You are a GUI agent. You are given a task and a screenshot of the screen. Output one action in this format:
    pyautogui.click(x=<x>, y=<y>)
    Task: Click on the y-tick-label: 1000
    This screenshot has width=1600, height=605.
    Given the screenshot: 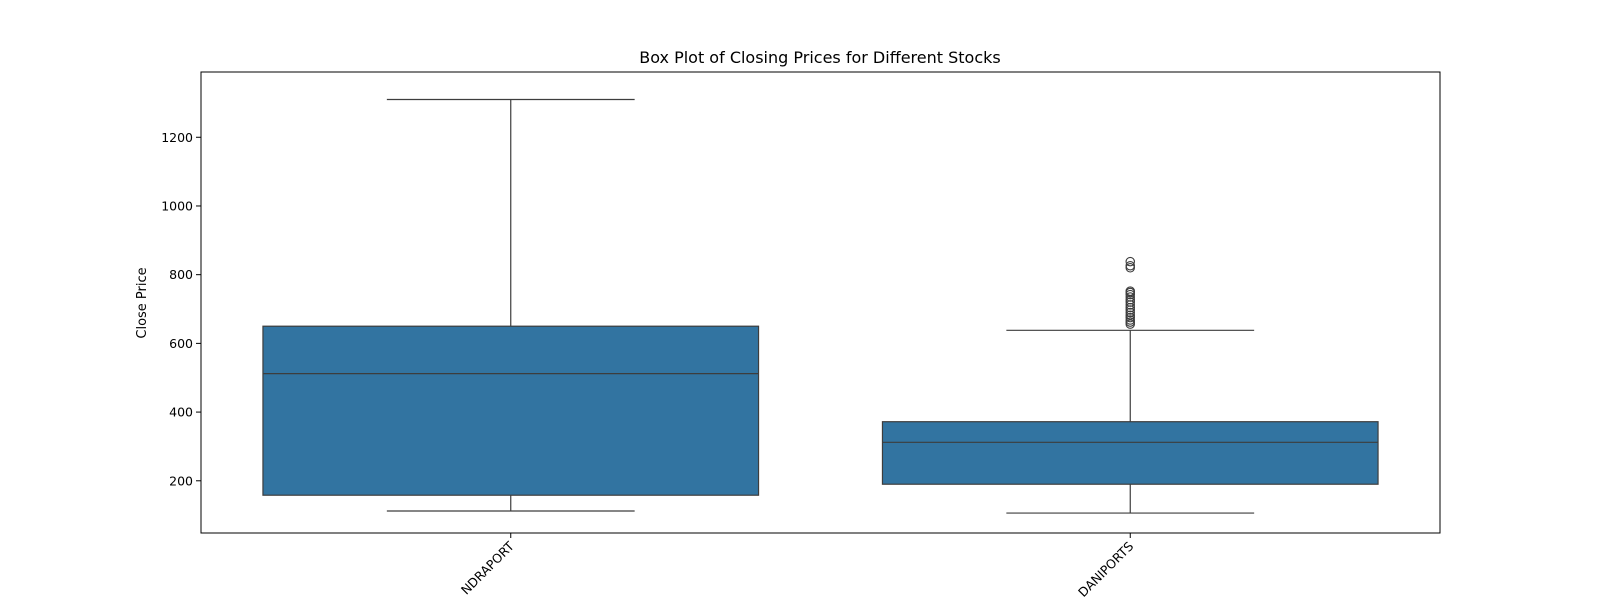 What is the action you would take?
    pyautogui.click(x=177, y=205)
    